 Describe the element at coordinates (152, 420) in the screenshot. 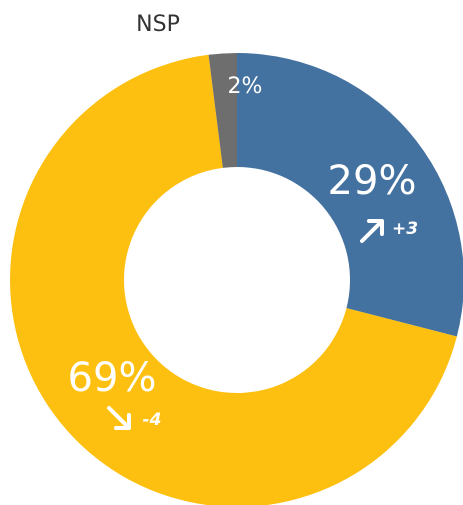

I see `change-label: -4` at that location.